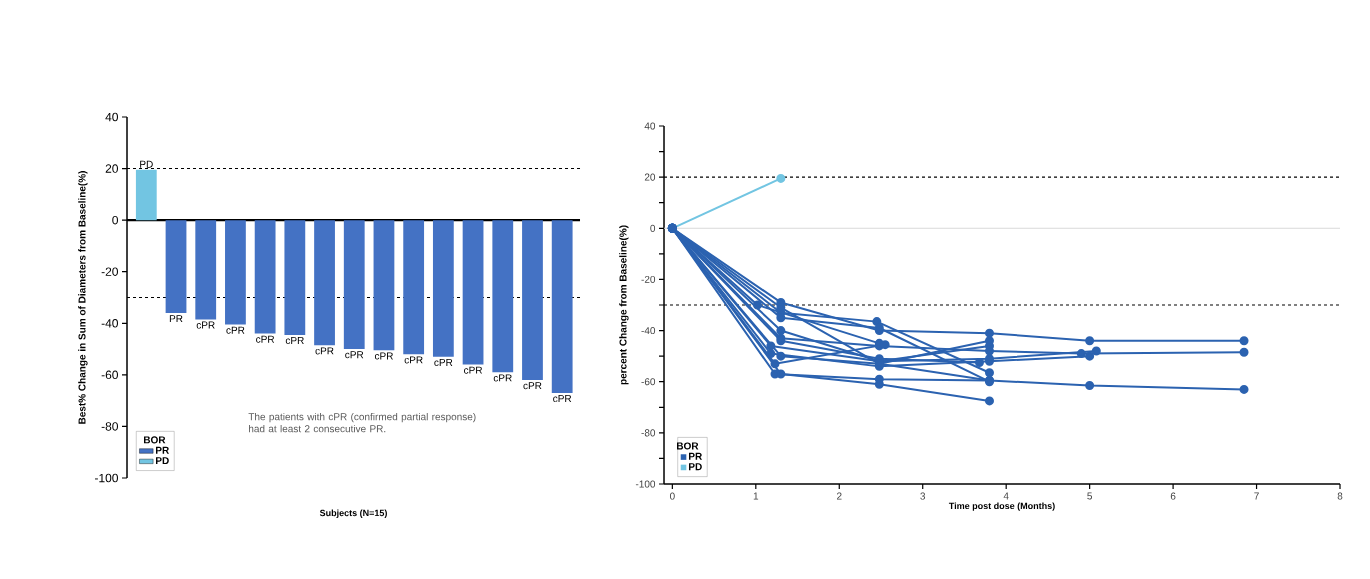  Describe the element at coordinates (146, 164) in the screenshot. I see `data-label: PD` at that location.